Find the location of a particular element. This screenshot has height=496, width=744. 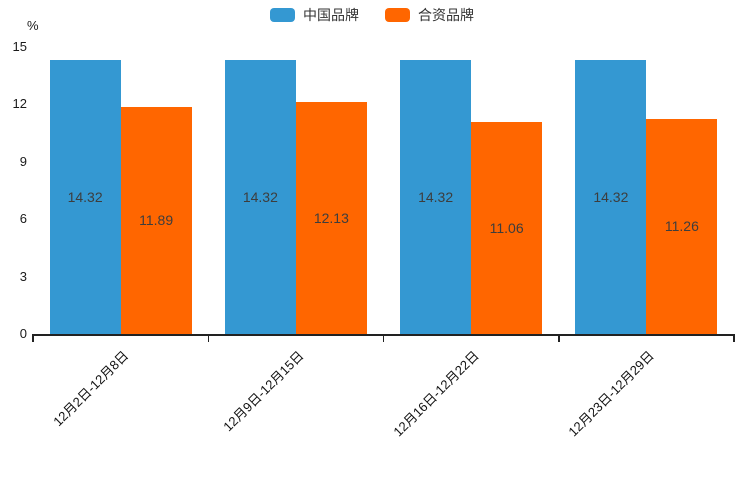

bar-series1-cat0 is located at coordinates (156, 220).